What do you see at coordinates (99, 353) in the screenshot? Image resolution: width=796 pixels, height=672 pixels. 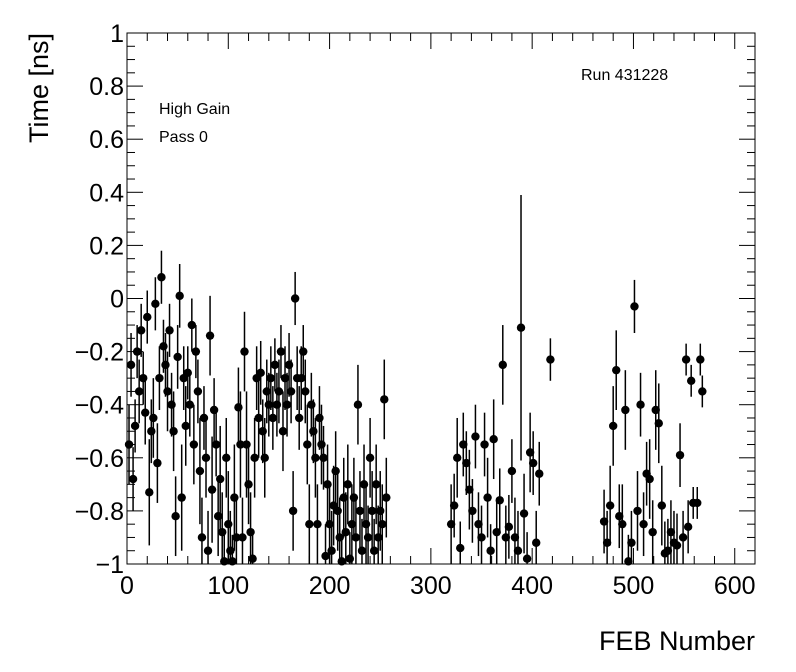 I see `y-tick-label: −0.2` at bounding box center [99, 353].